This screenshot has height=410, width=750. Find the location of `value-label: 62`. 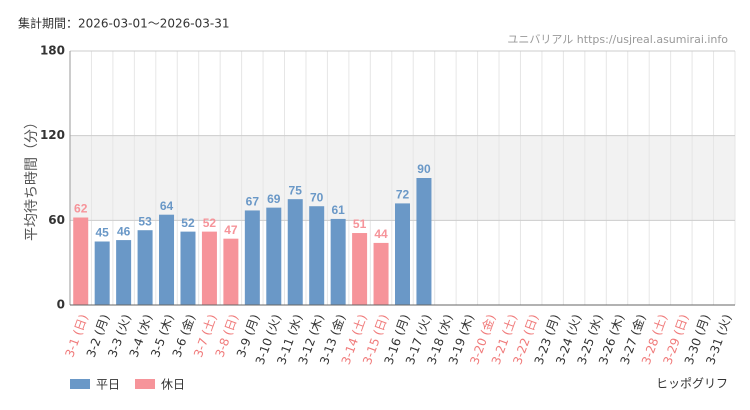

value-label: 62 is located at coordinates (81, 209).